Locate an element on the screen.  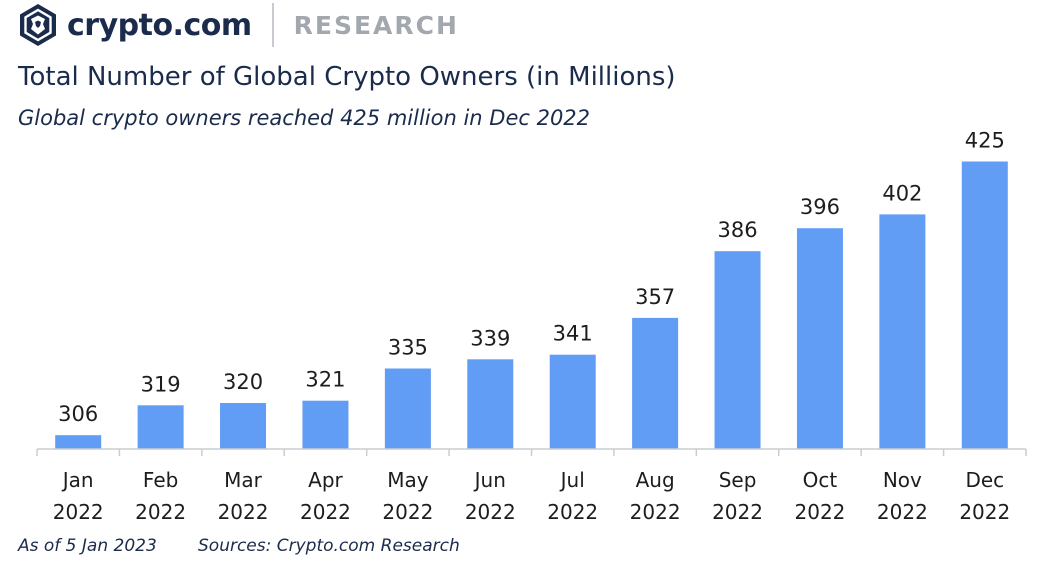
data-label: 402 is located at coordinates (902, 193).